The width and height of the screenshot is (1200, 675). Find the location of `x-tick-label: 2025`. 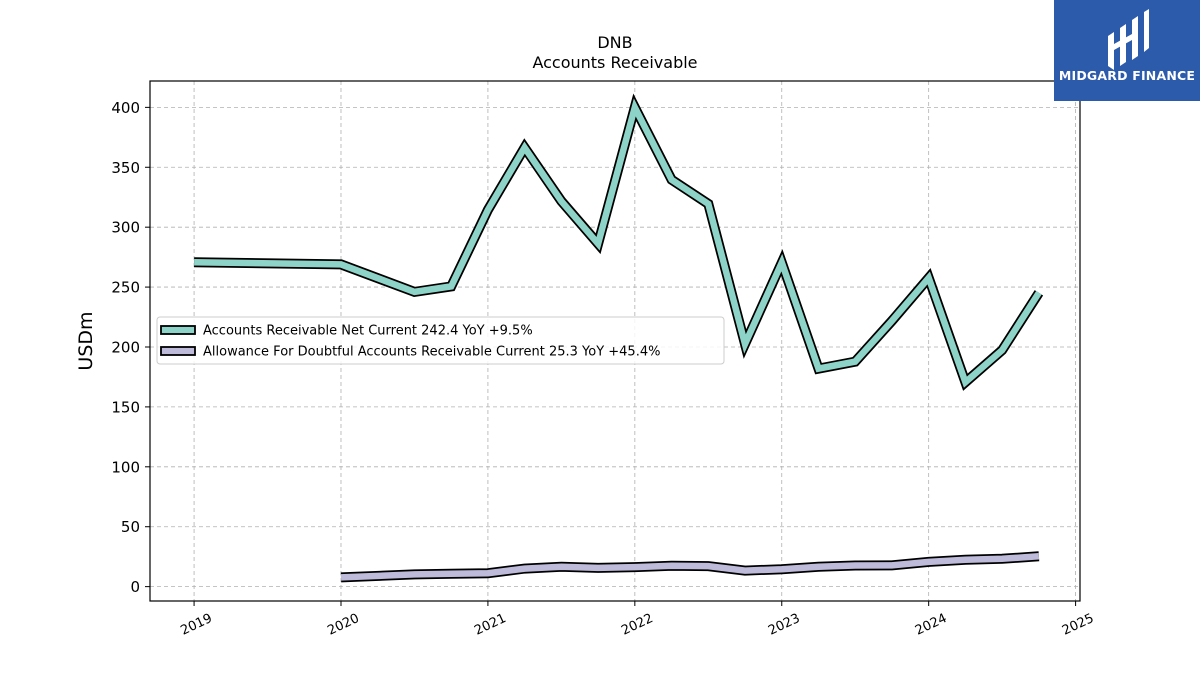

x-tick-label: 2025 is located at coordinates (1078, 625).